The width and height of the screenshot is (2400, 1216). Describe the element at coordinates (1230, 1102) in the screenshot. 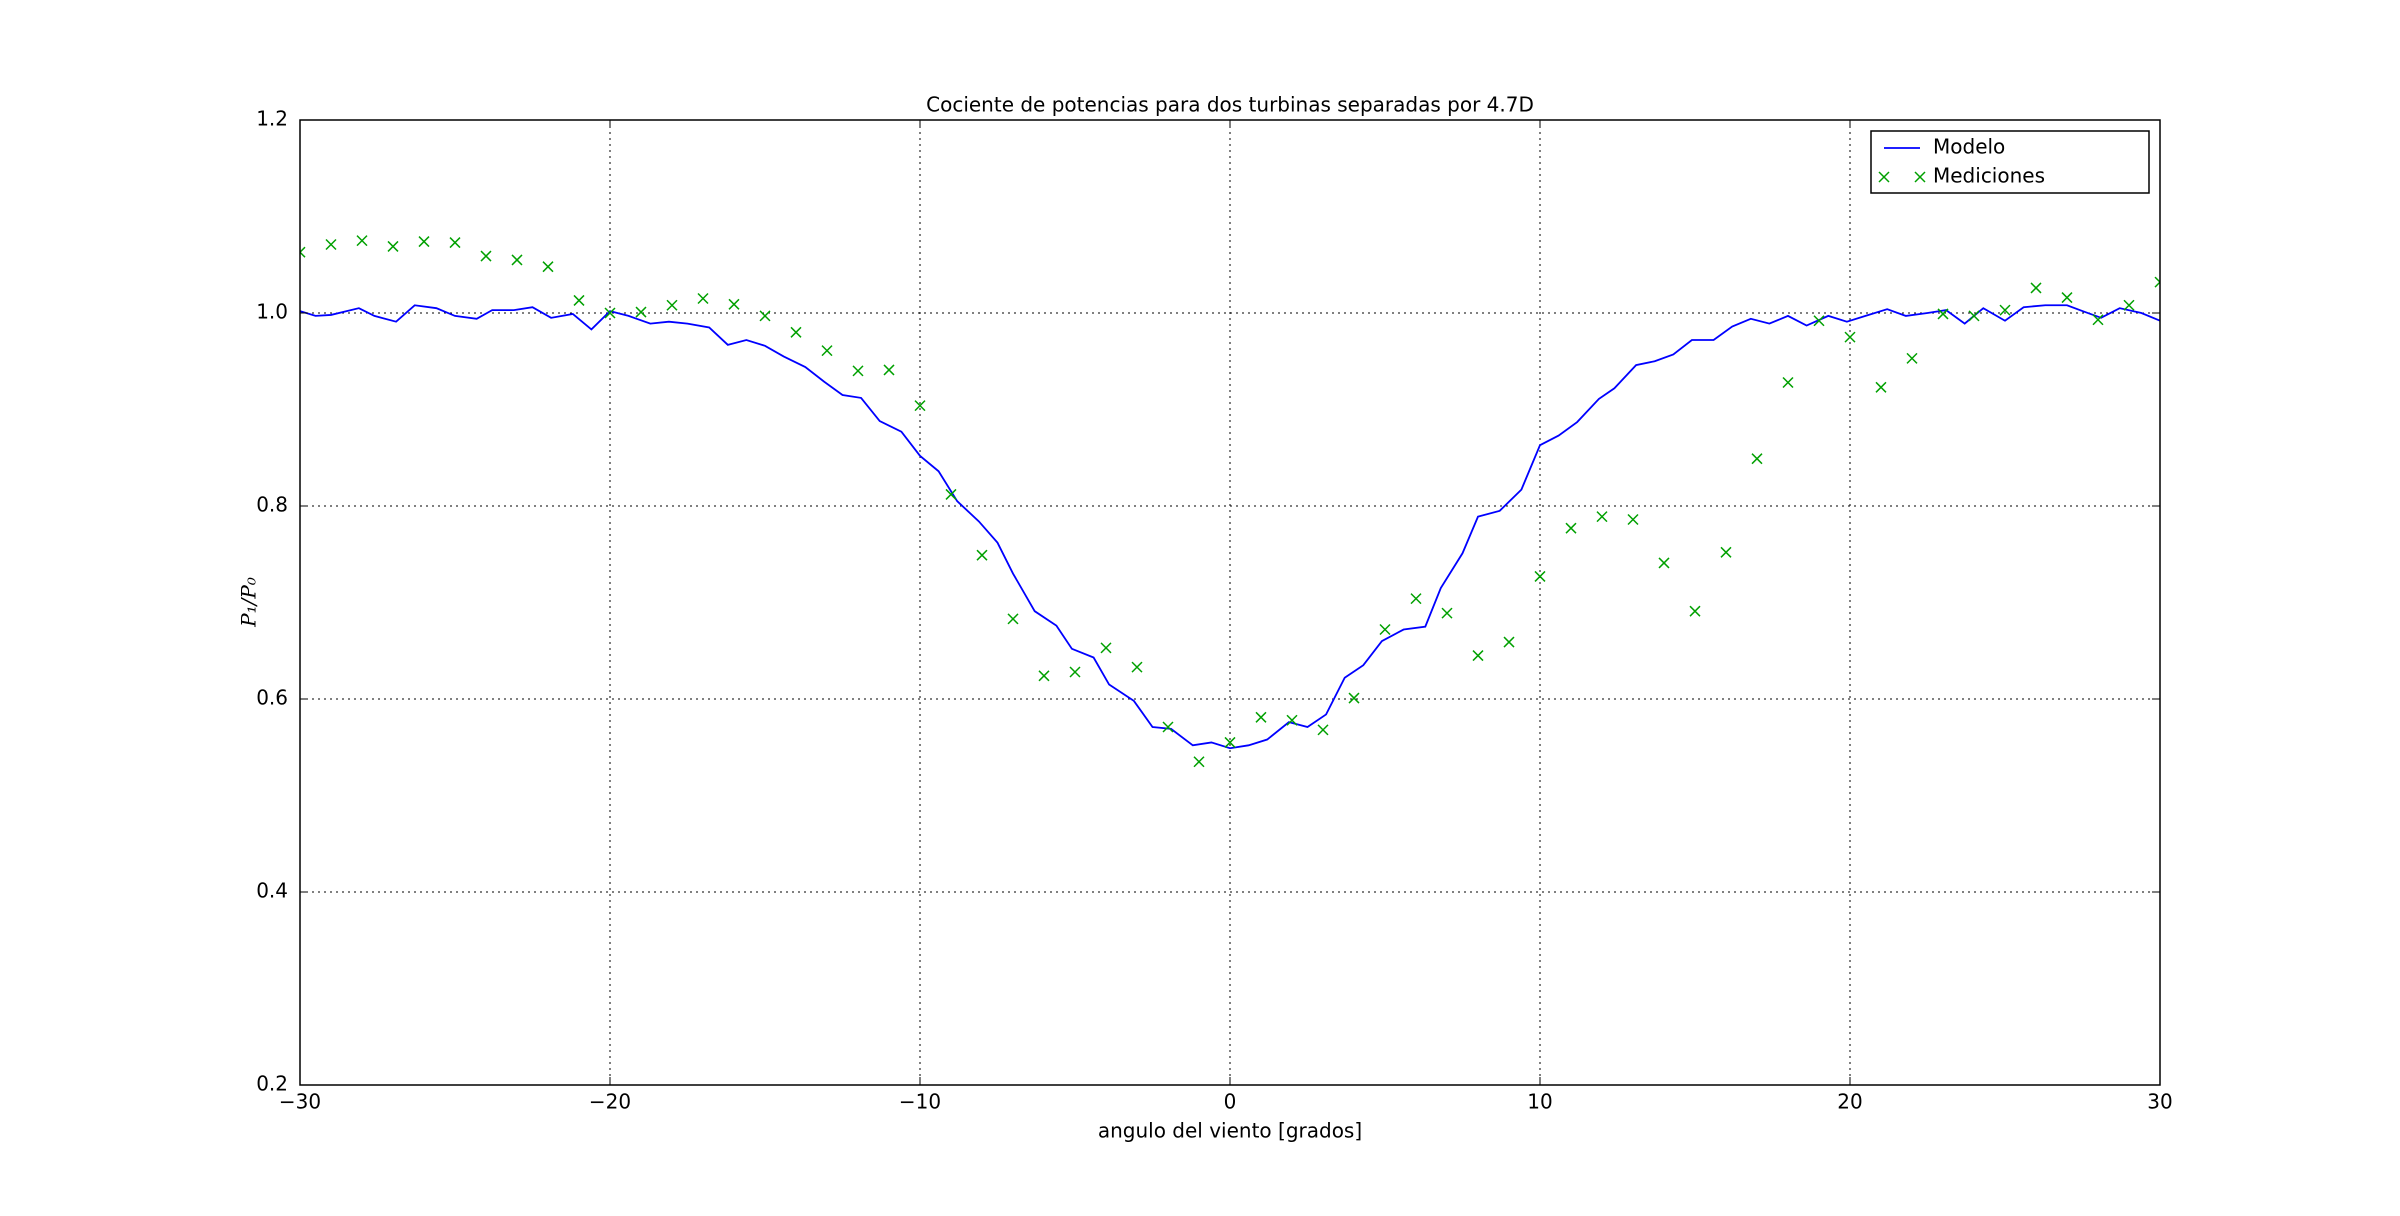

I see `x-tick-label: 0` at that location.